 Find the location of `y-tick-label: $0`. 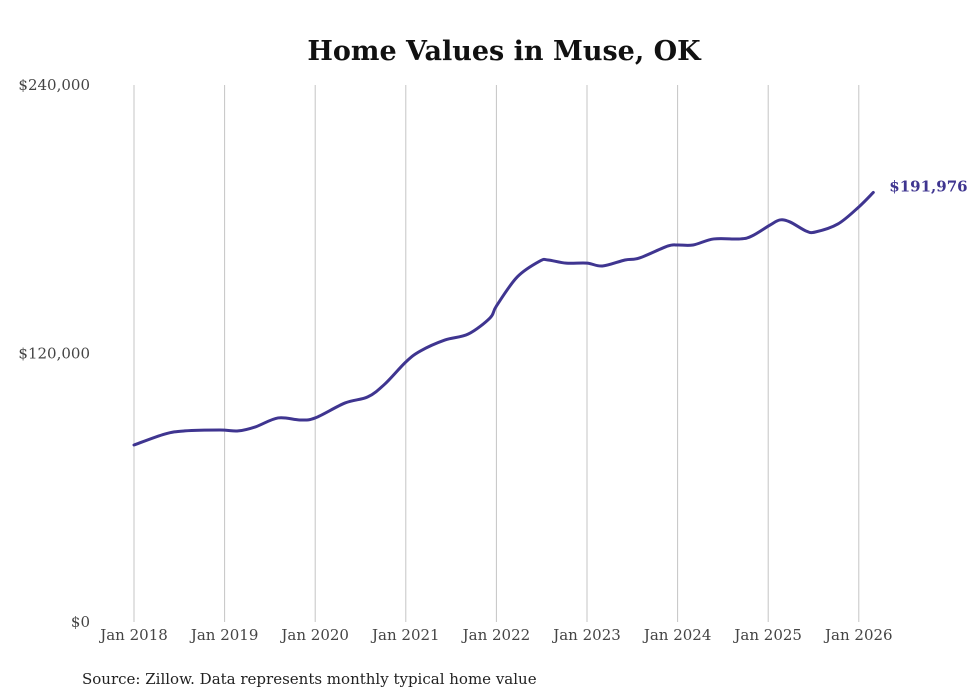

y-tick-label: $0 is located at coordinates (80, 622).